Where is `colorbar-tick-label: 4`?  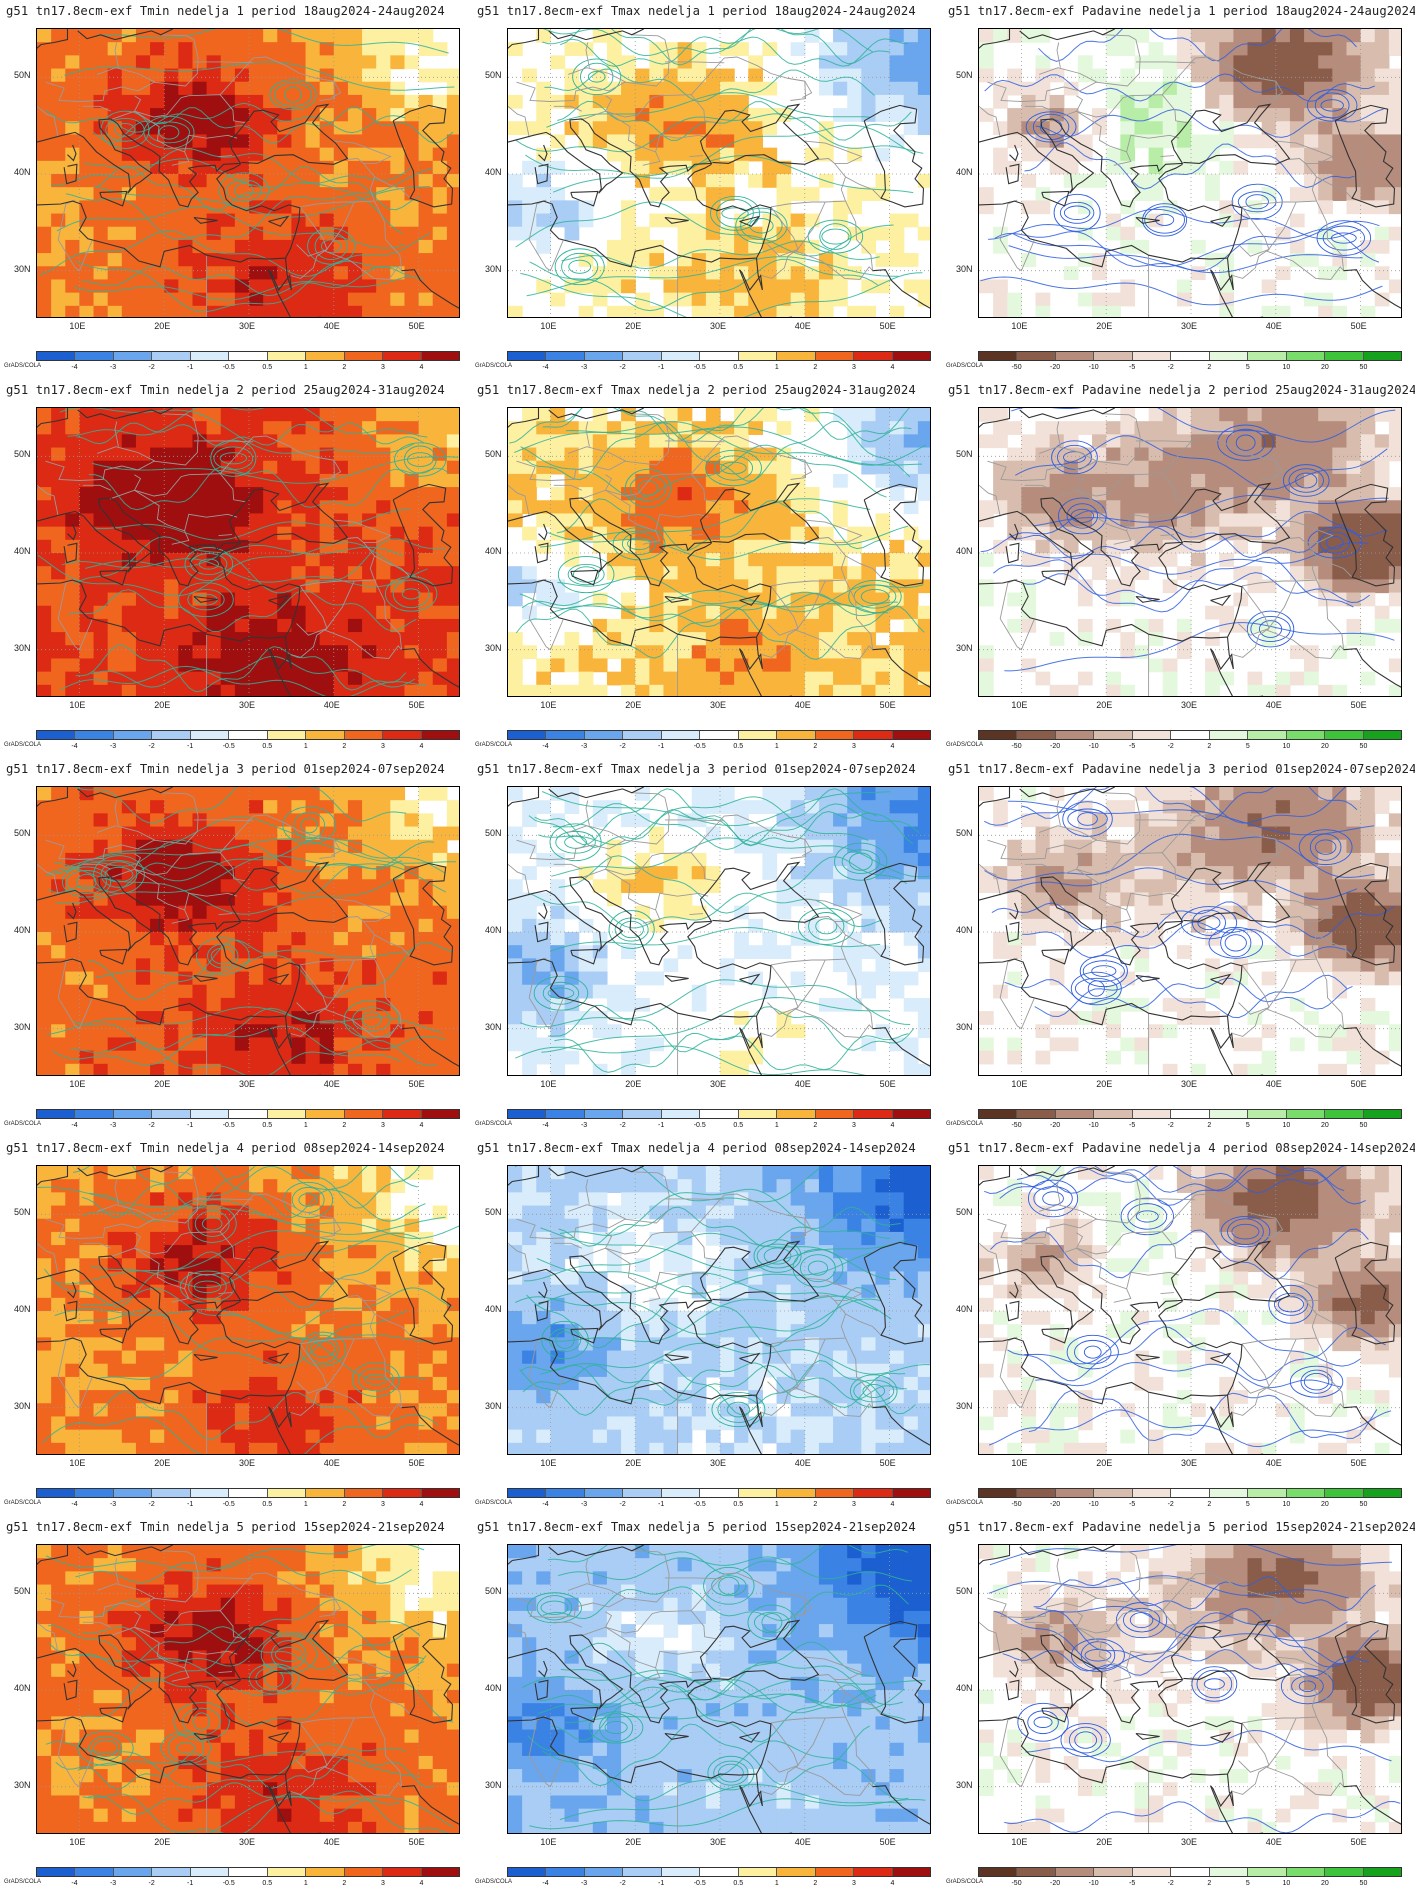
colorbar-tick-label: 4 is located at coordinates (421, 746).